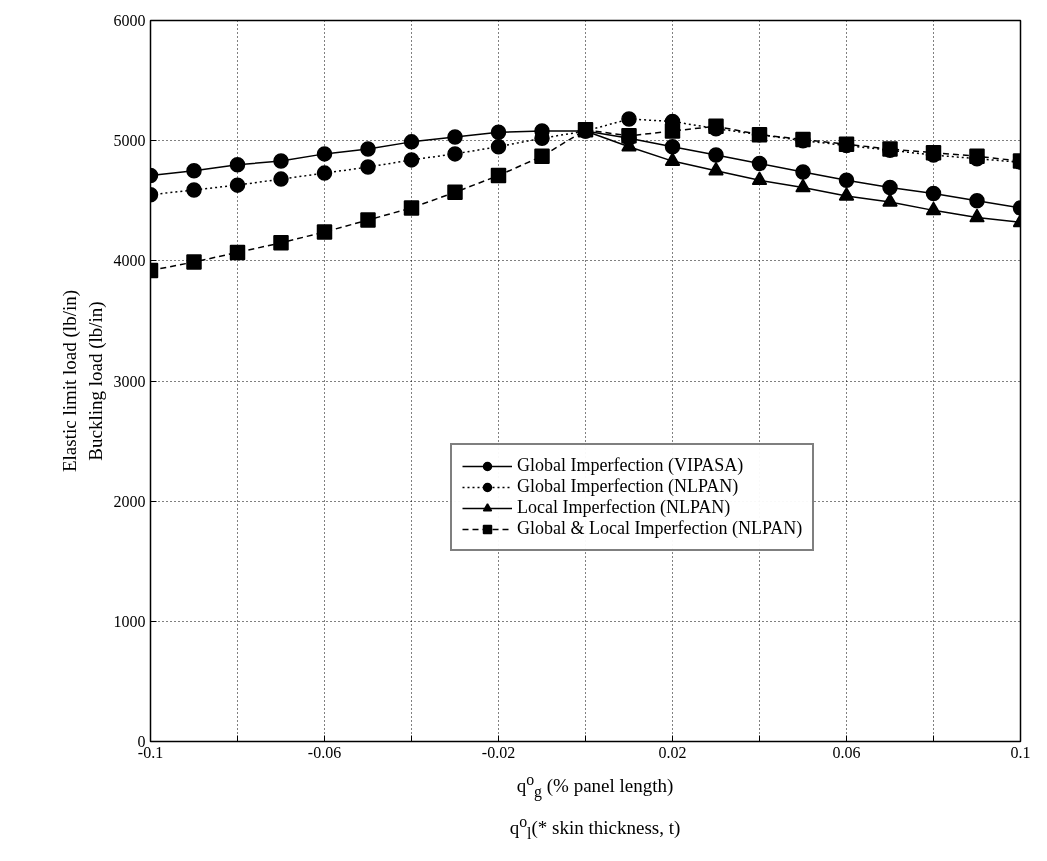  I want to click on legend-label: Local Imperfection (NLPAN), so click(624, 507).